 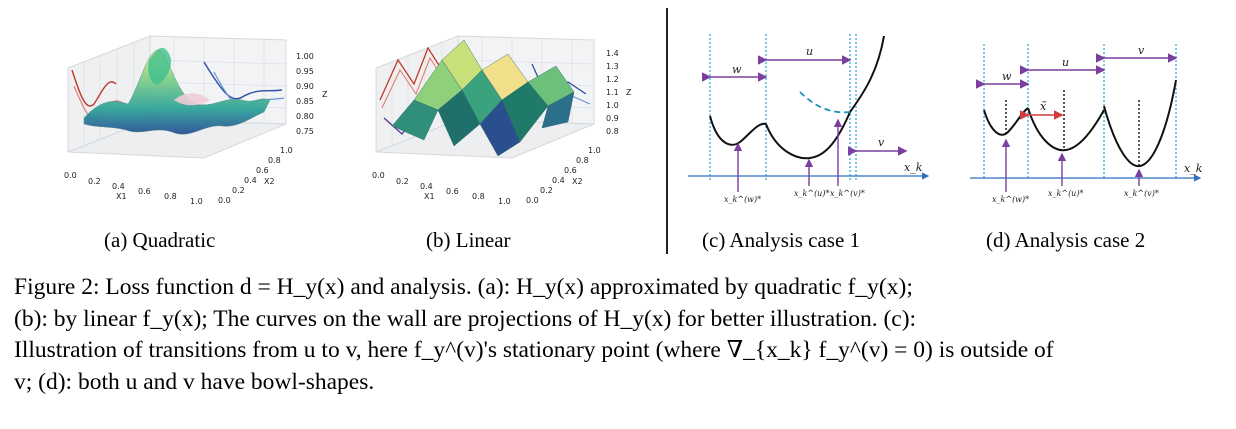 I want to click on z-tick: 0.8, so click(x=612, y=131).